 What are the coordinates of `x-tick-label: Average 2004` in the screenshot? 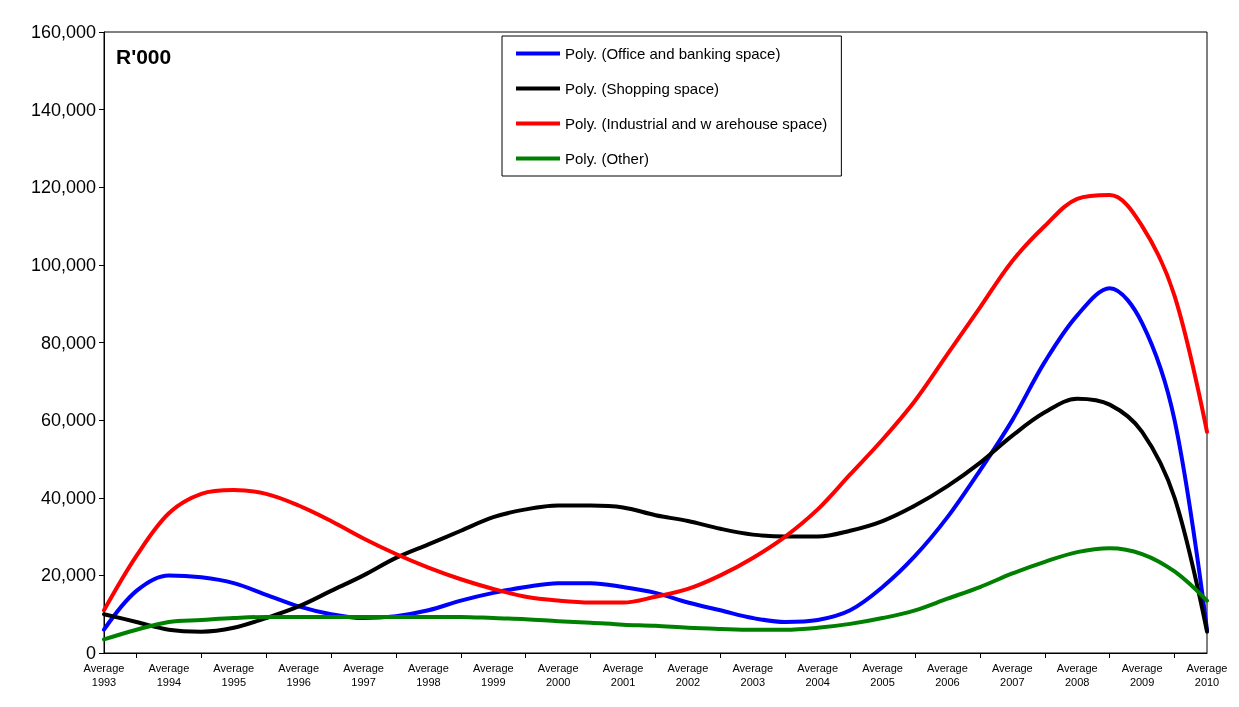 It's located at (818, 675).